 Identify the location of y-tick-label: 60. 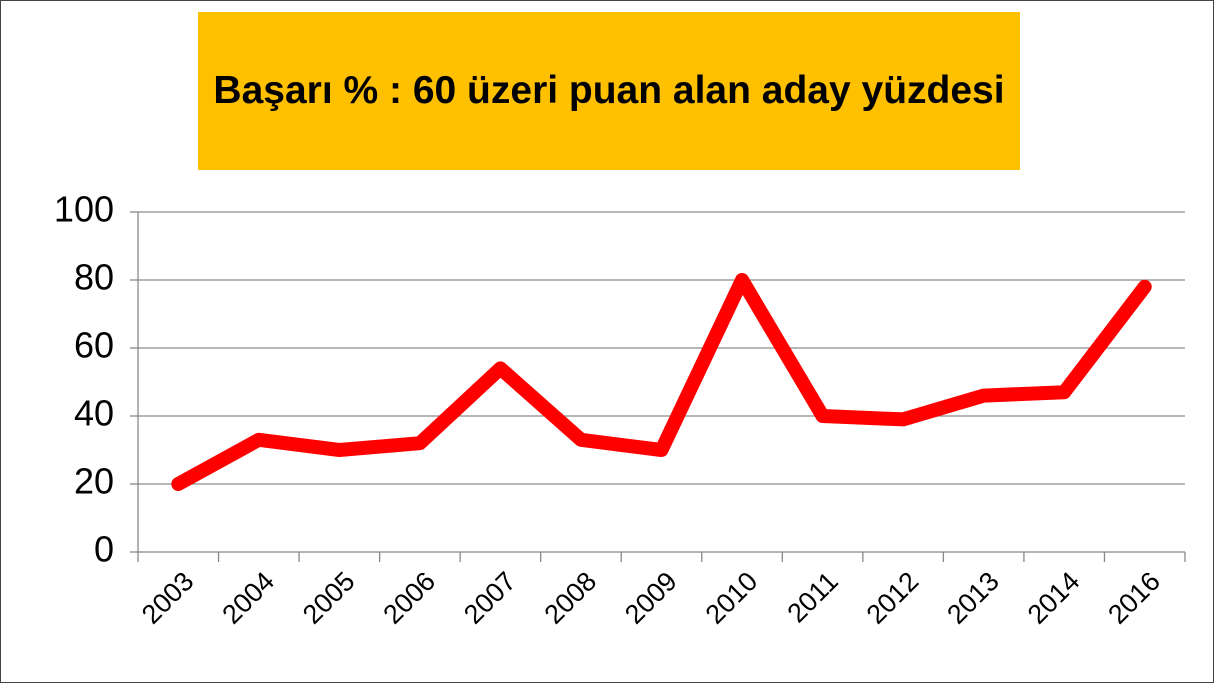
(94, 345).